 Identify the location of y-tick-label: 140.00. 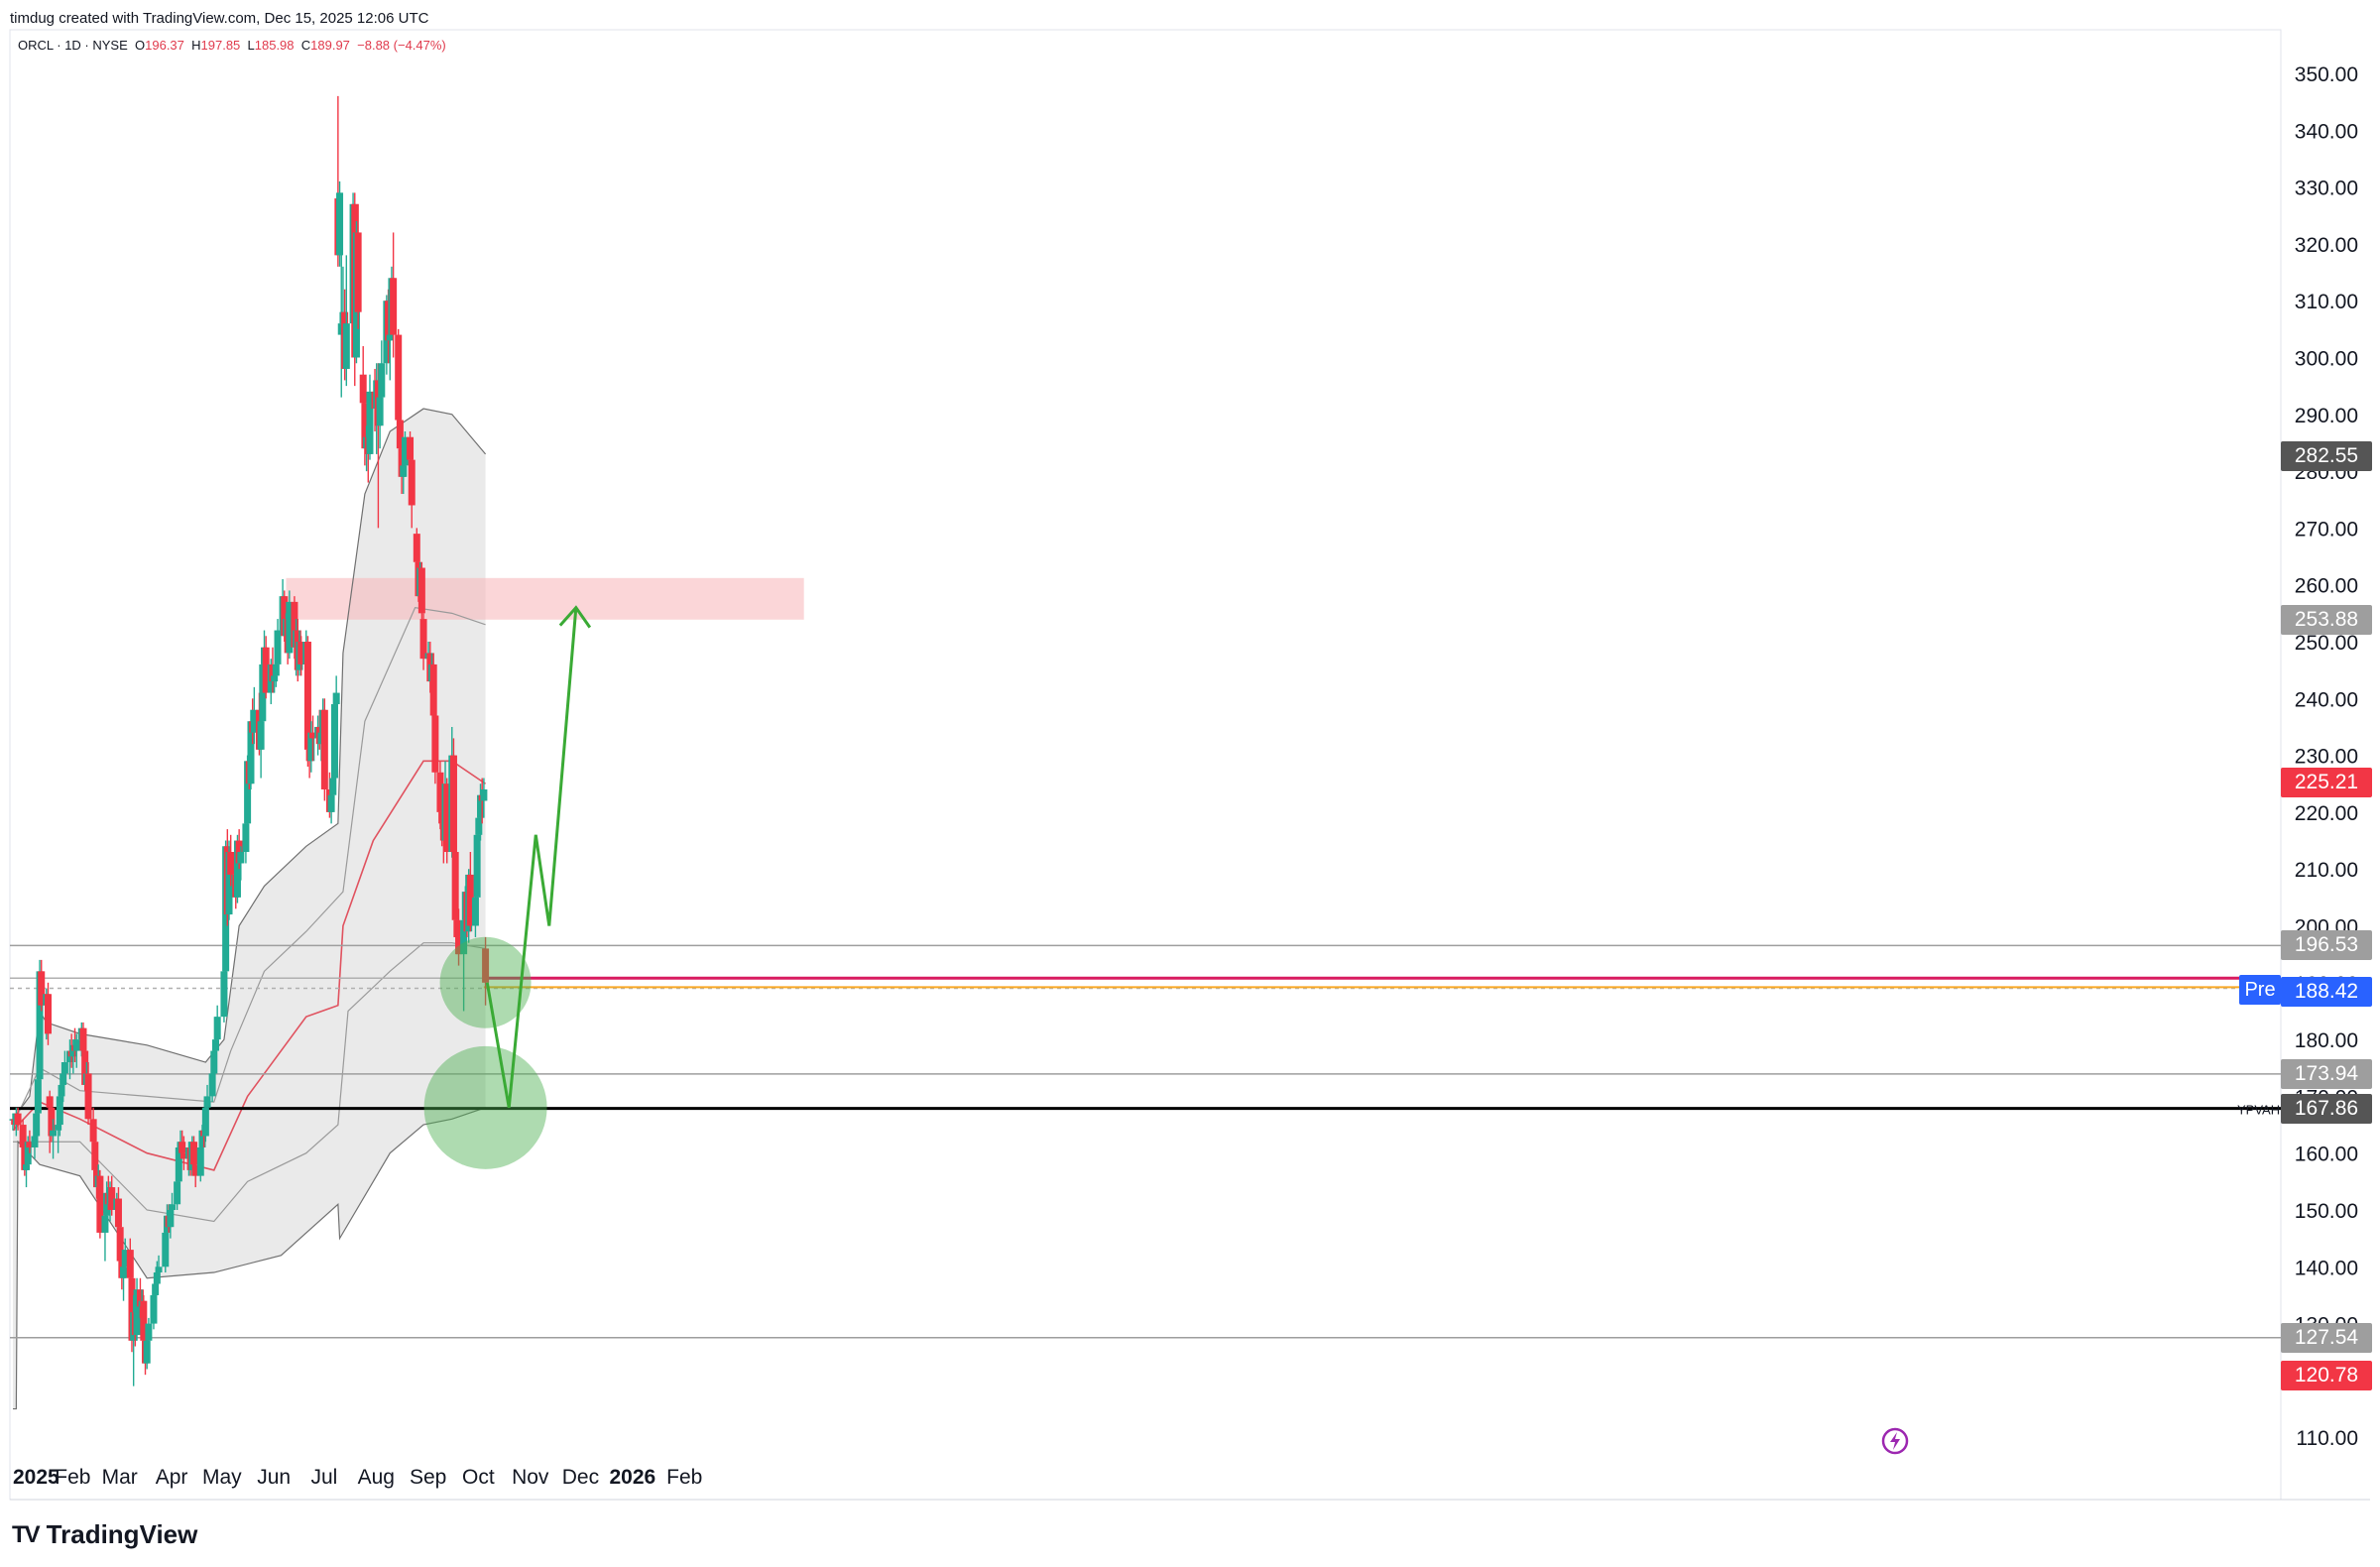
(2326, 1268).